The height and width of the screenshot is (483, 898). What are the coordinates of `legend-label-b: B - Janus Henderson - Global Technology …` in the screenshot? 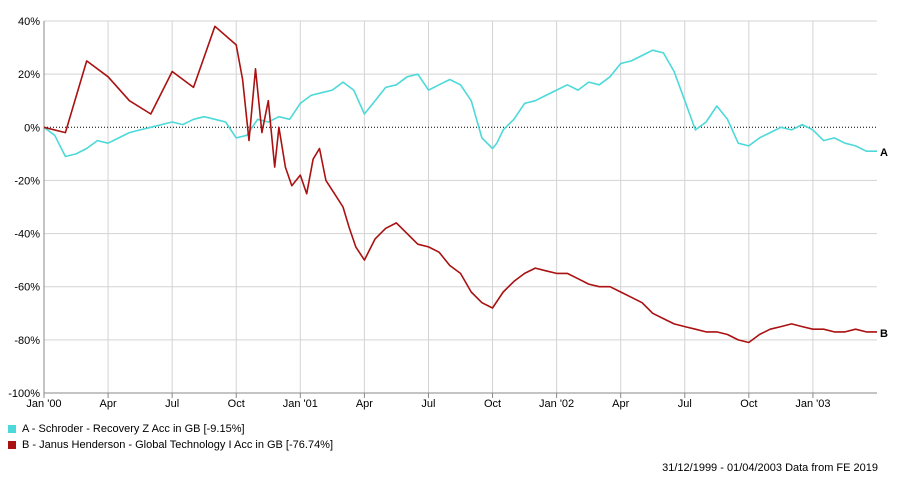 It's located at (178, 445).